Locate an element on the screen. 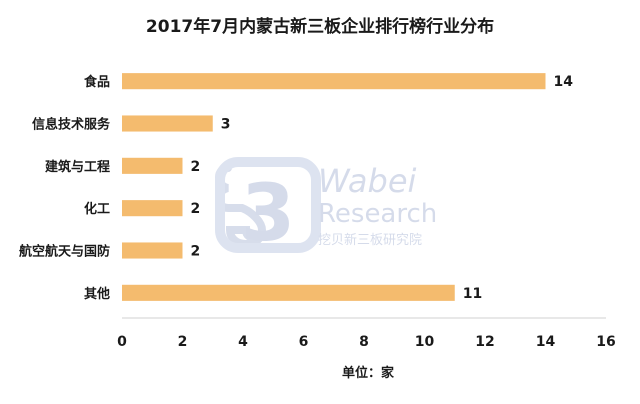  data-label-3: 2 is located at coordinates (196, 209).